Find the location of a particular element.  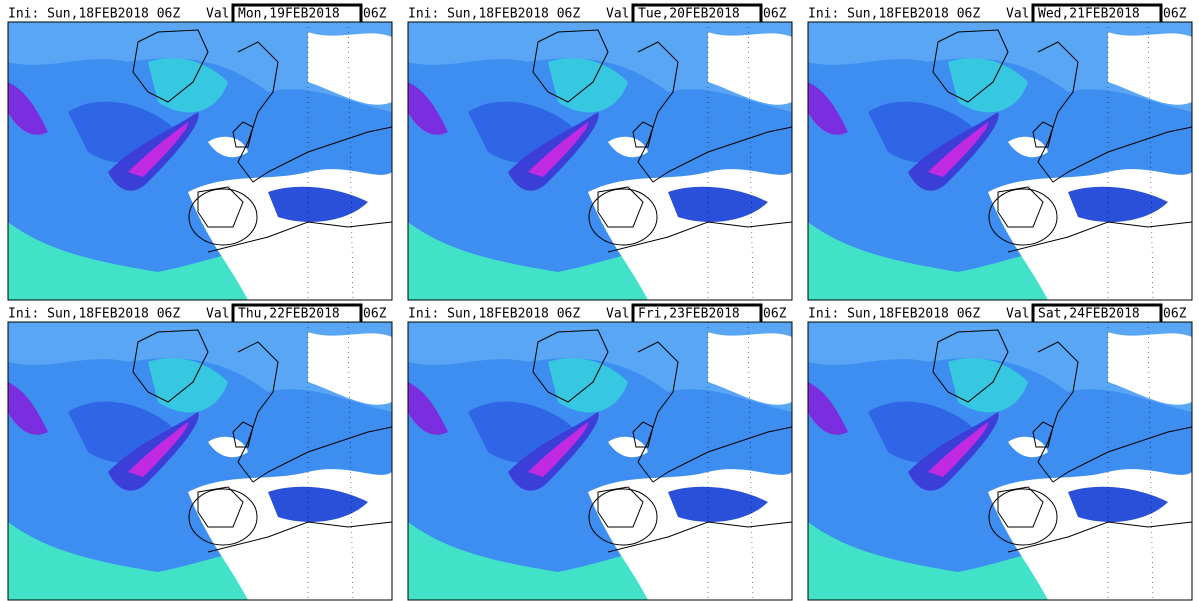

valid-date: Sat,24FEB2018 is located at coordinates (1089, 314).